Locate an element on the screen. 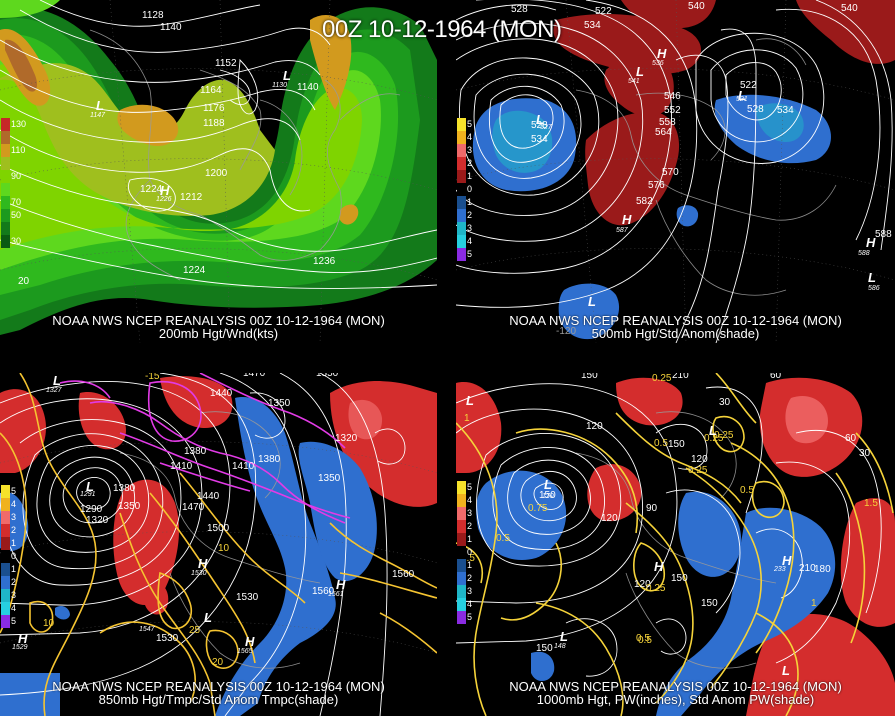  legend-entry: 1 is located at coordinates (469, 202).